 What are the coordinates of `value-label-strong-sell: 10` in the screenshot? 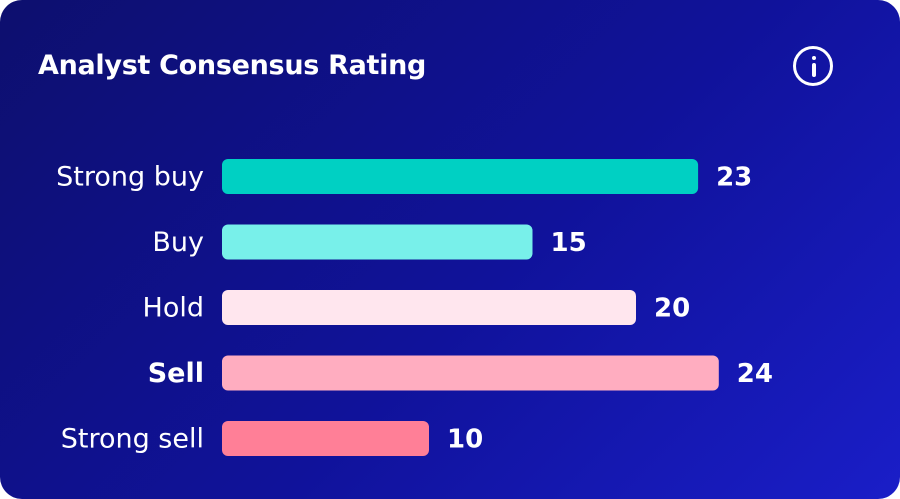 It's located at (465, 440).